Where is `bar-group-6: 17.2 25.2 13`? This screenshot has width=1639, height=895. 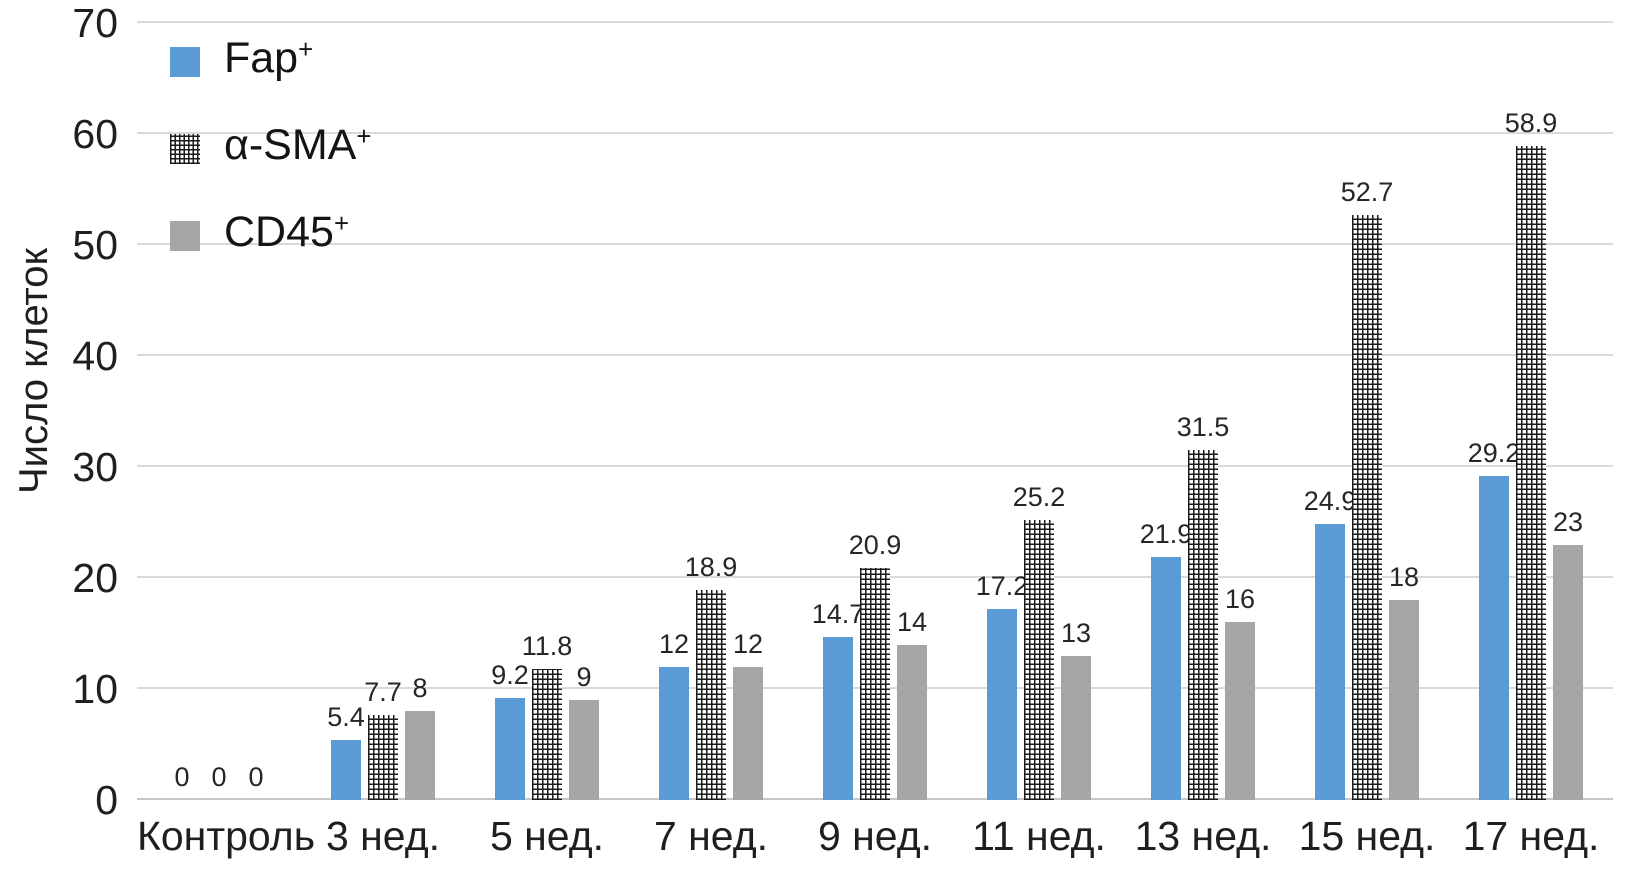 bar-group-6: 17.2 25.2 13 is located at coordinates (1039, 411).